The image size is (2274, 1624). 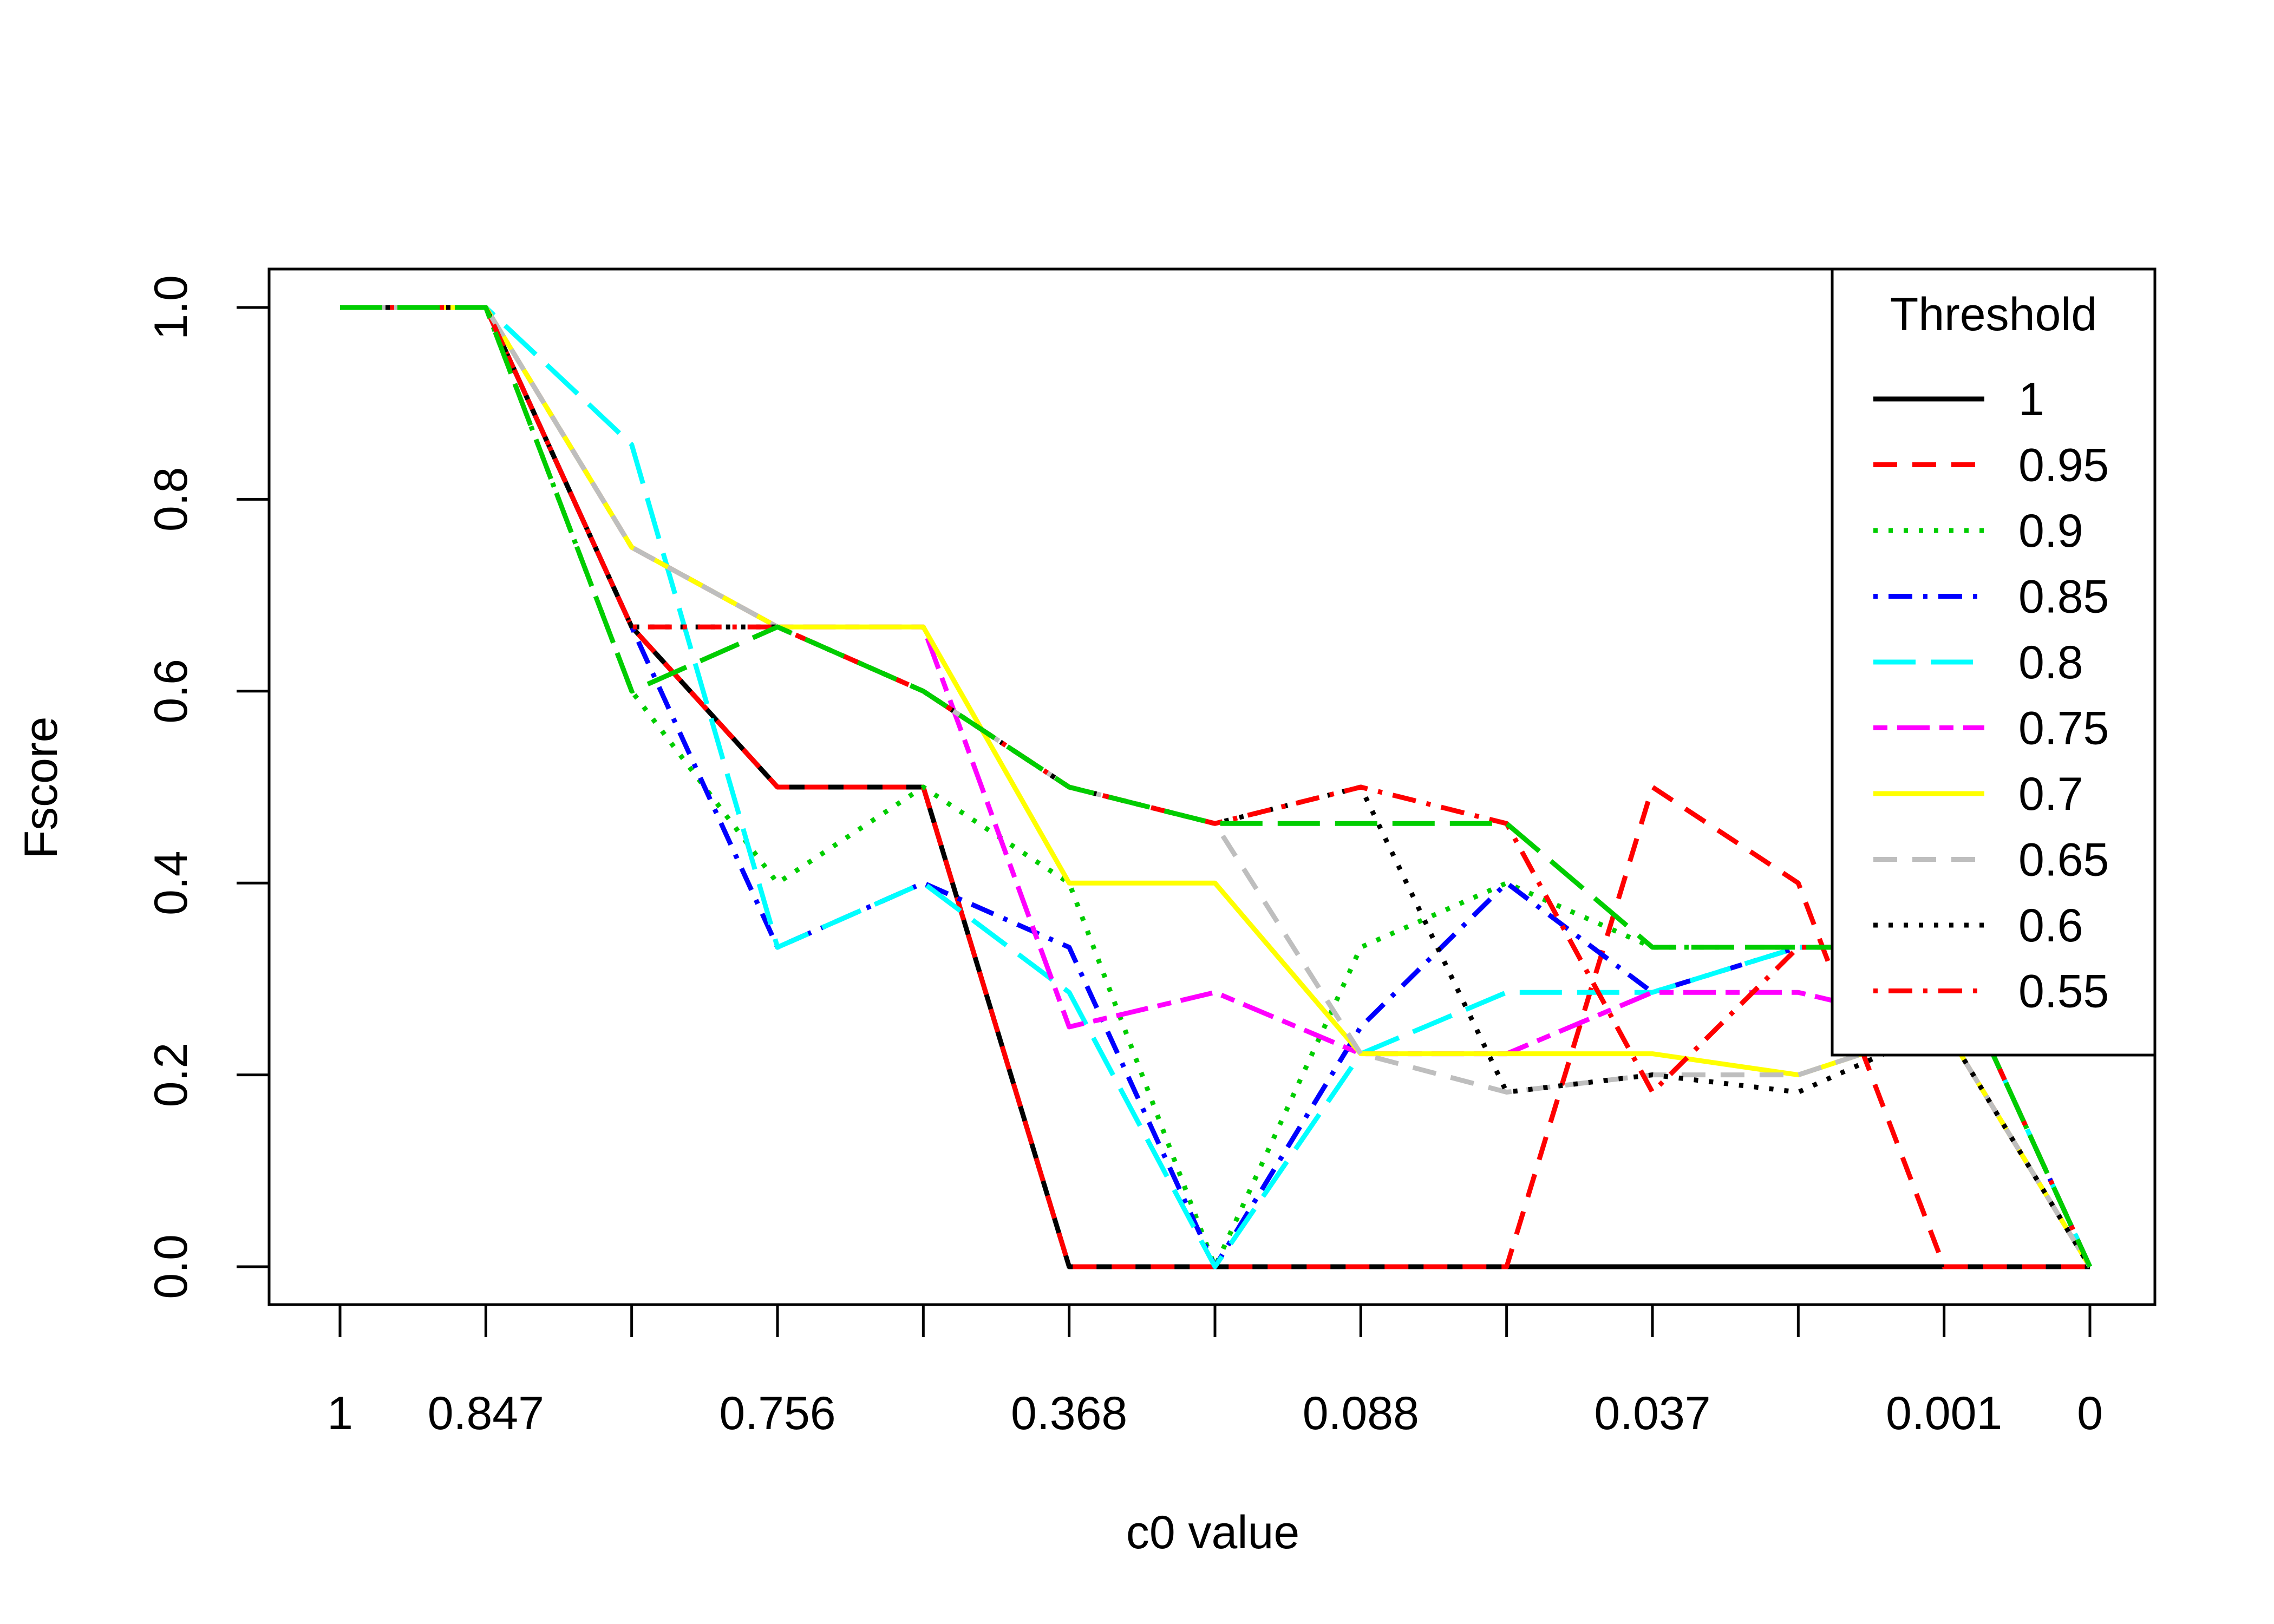 What do you see at coordinates (340, 1413) in the screenshot?
I see `x-tick-label: 1` at bounding box center [340, 1413].